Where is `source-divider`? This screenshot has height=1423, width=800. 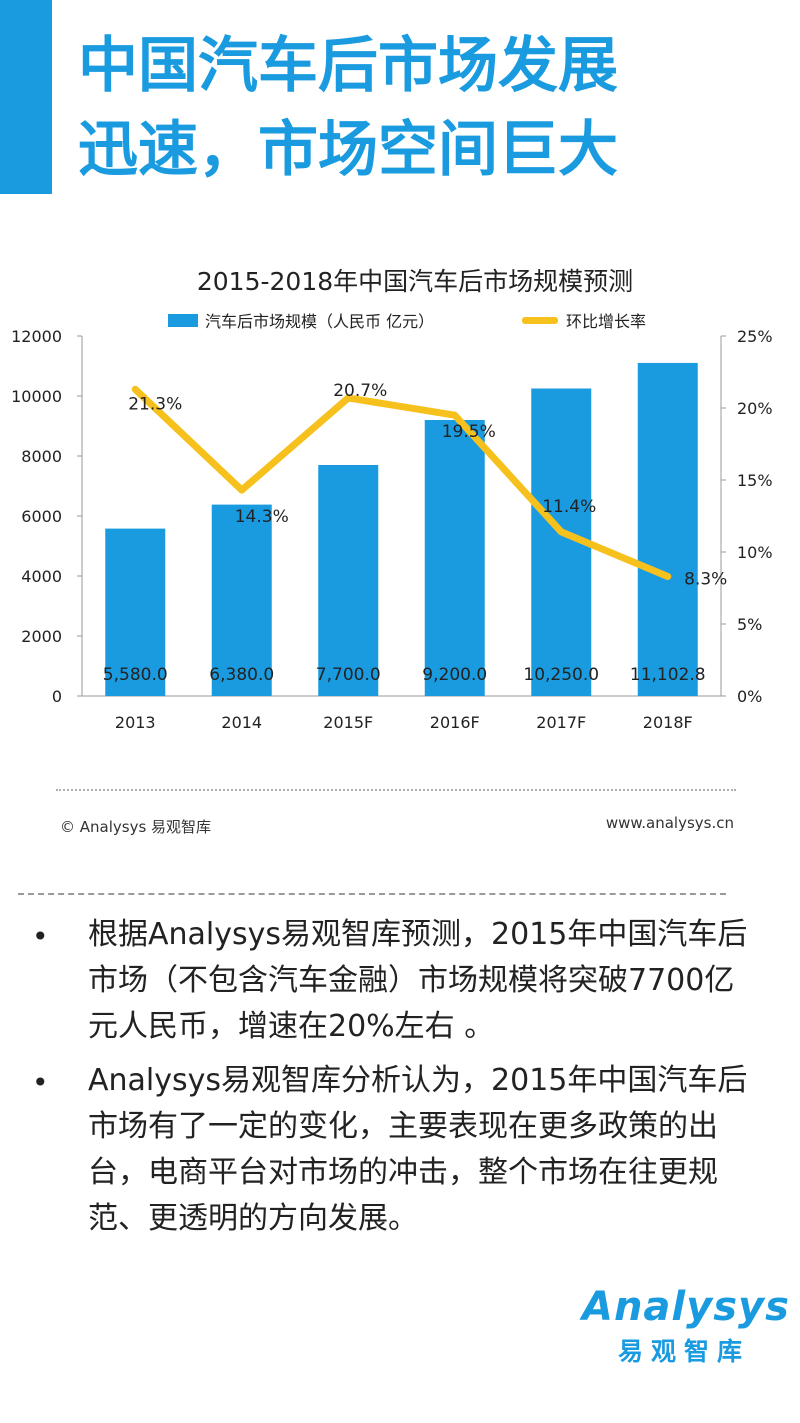
source-divider is located at coordinates (396, 790).